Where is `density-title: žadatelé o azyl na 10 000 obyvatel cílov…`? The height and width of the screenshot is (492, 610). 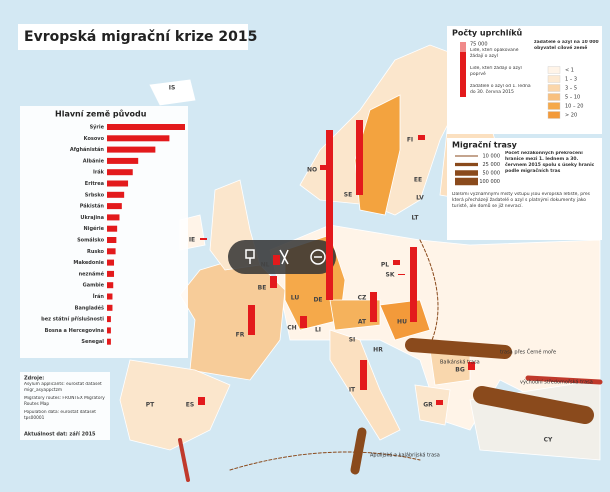
density-title: žadatelé o azyl na 10 000 obyvatel cílov… is located at coordinates (566, 45).